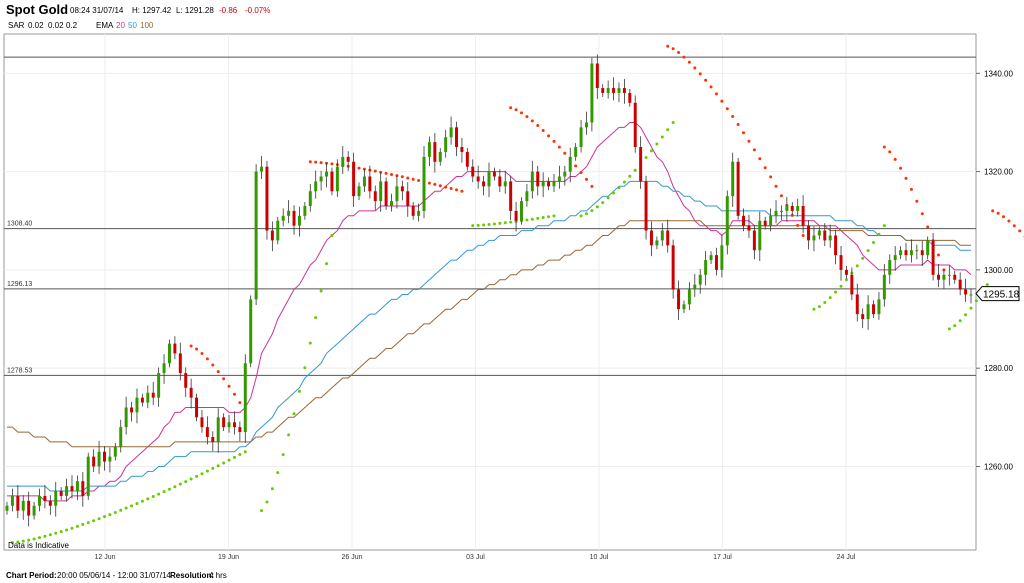 The image size is (1024, 583). I want to click on chart-timestamp: 08:24 31/07/14, so click(97, 10).